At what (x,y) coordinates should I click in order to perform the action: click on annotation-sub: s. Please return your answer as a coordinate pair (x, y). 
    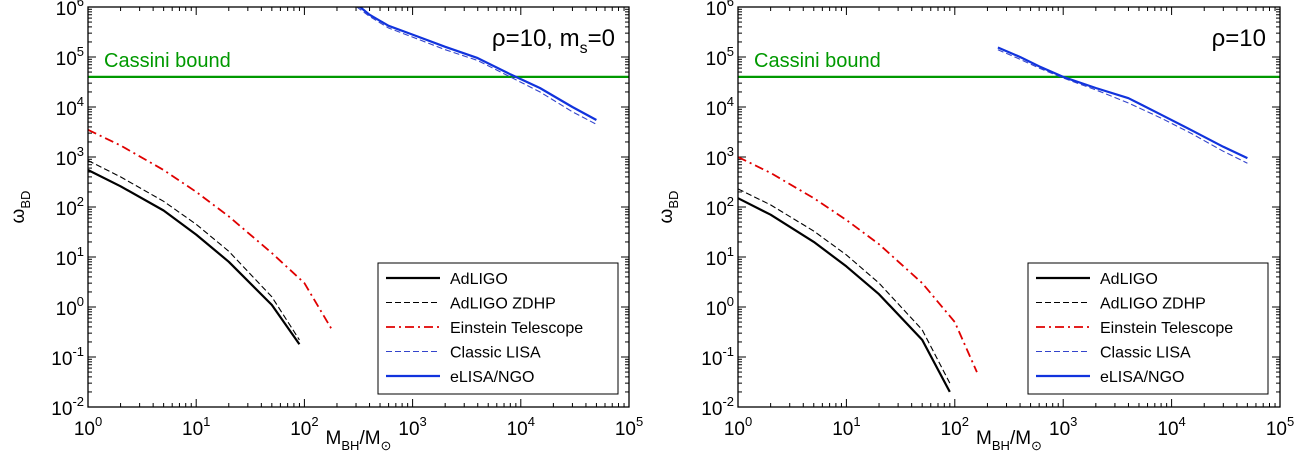
    Looking at the image, I should click on (584, 48).